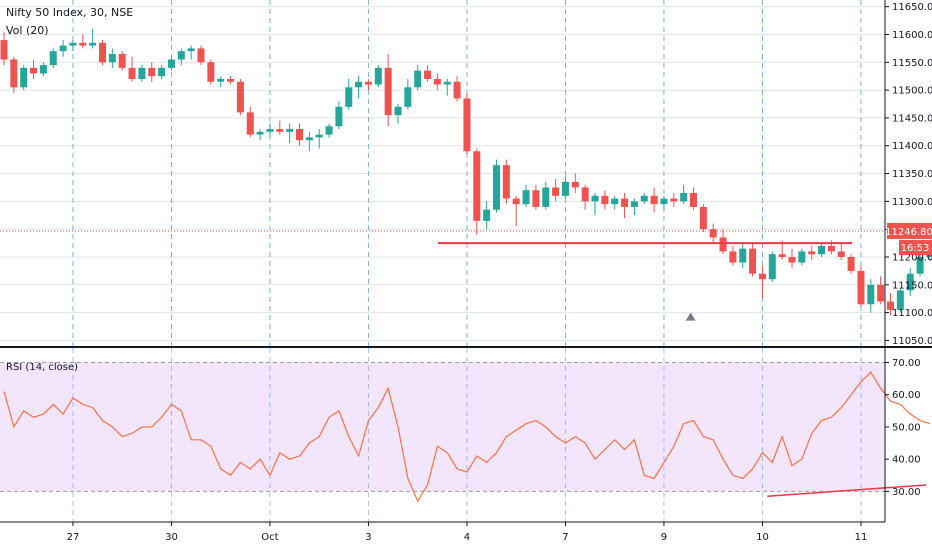 The width and height of the screenshot is (932, 550). I want to click on time-axis: 27 30 Oct 3 4 7 9 10 11, so click(442, 532).